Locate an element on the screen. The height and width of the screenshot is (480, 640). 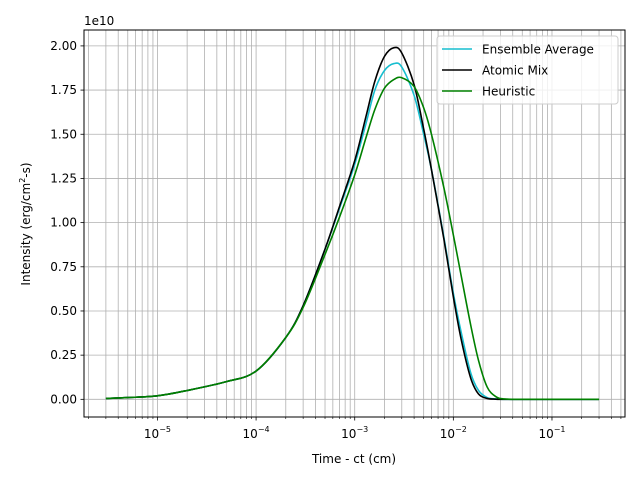
x-tick-label-exponent: −5 is located at coordinates (165, 429).